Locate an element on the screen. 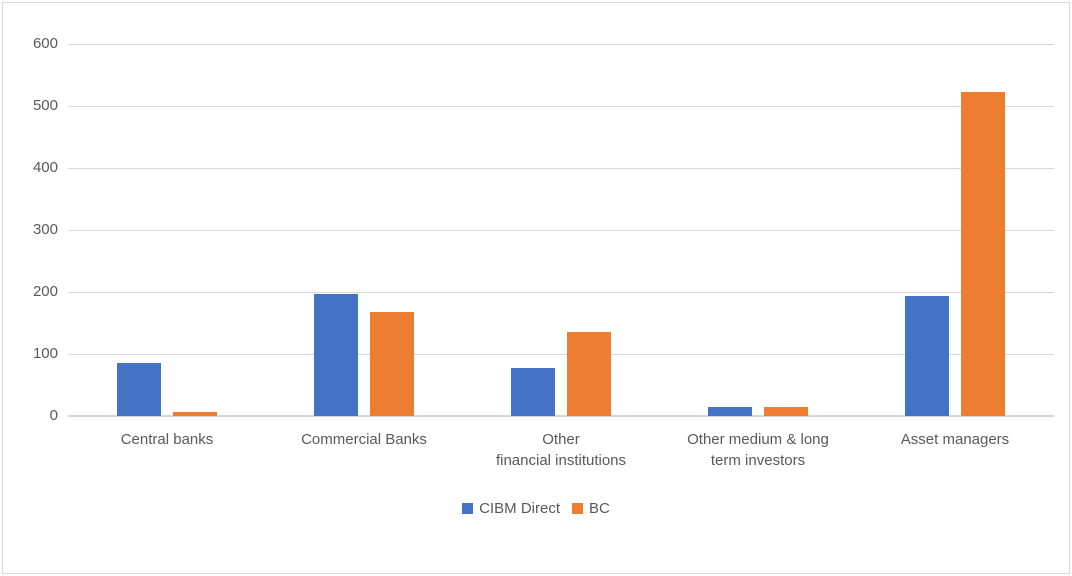 The width and height of the screenshot is (1072, 576). chart-legend: CIBM Direct BC is located at coordinates (536, 508).